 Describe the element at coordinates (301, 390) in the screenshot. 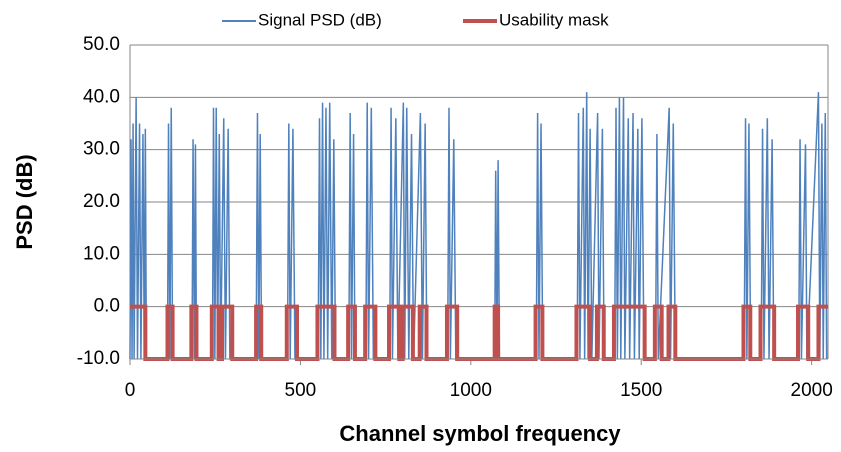

I see `x-tick-label: 500` at that location.